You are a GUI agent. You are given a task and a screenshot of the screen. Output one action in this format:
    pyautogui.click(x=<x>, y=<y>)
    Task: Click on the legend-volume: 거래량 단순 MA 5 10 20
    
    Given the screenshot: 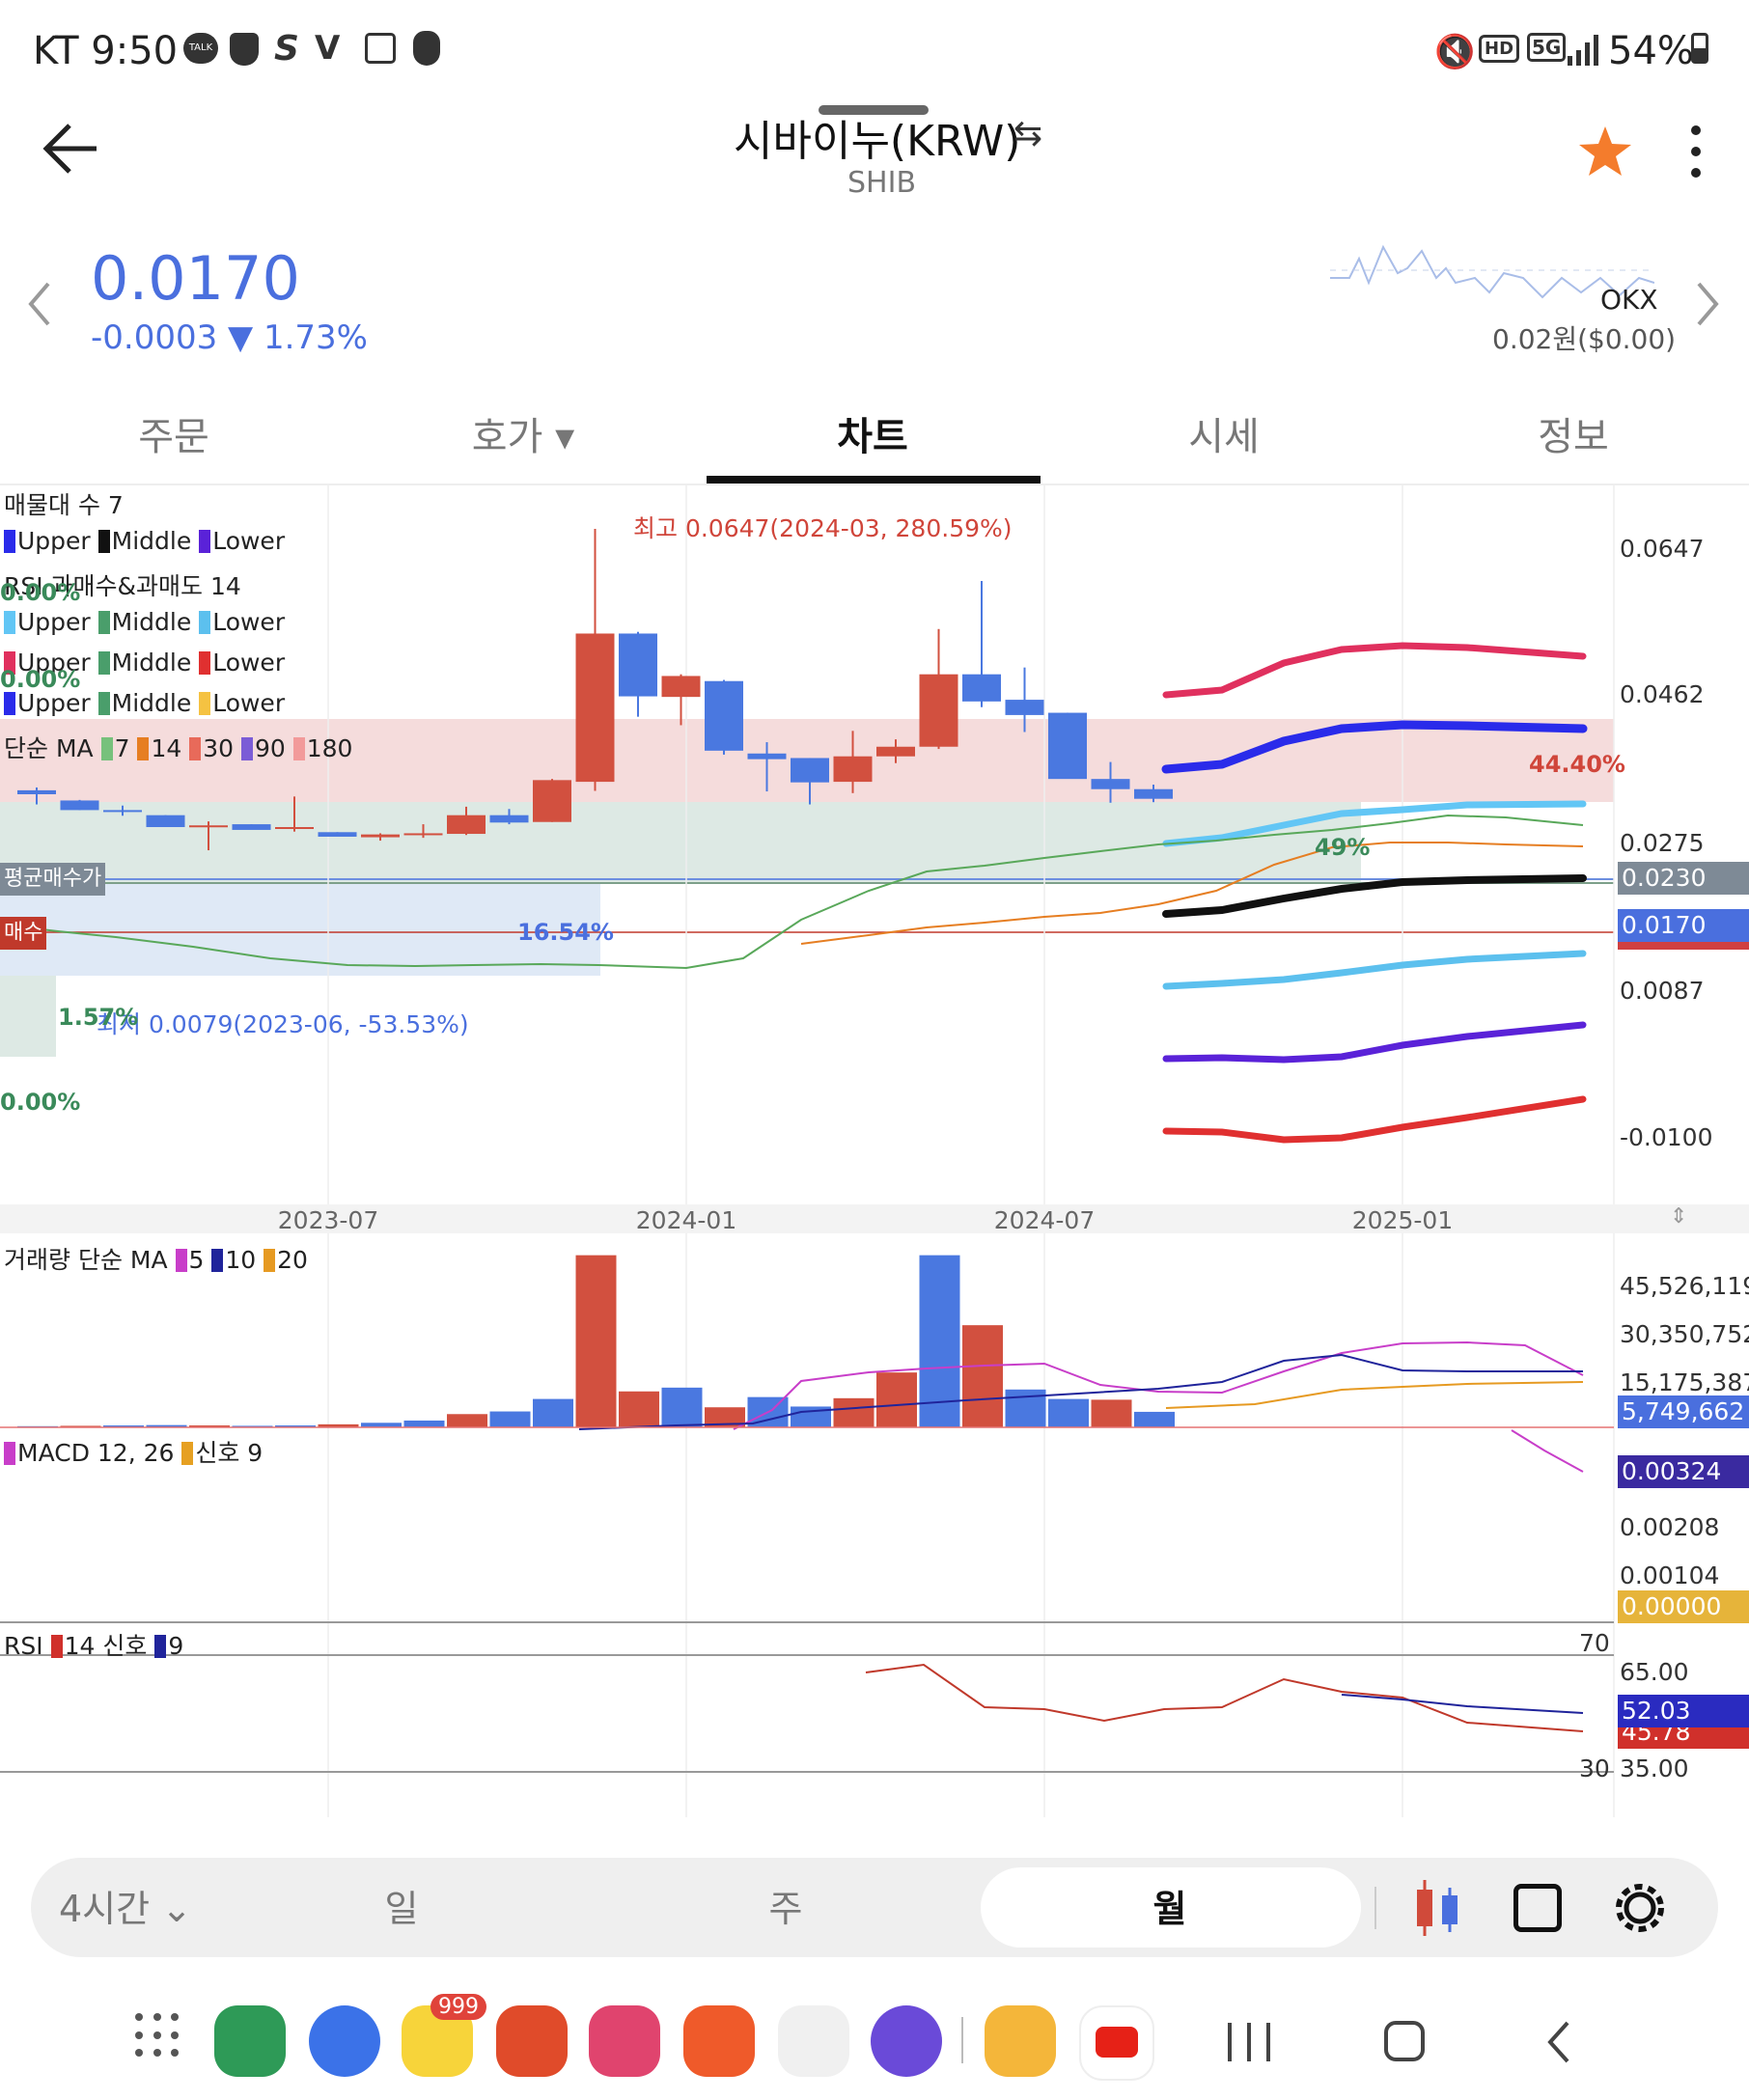 What is the action you would take?
    pyautogui.click(x=156, y=1258)
    